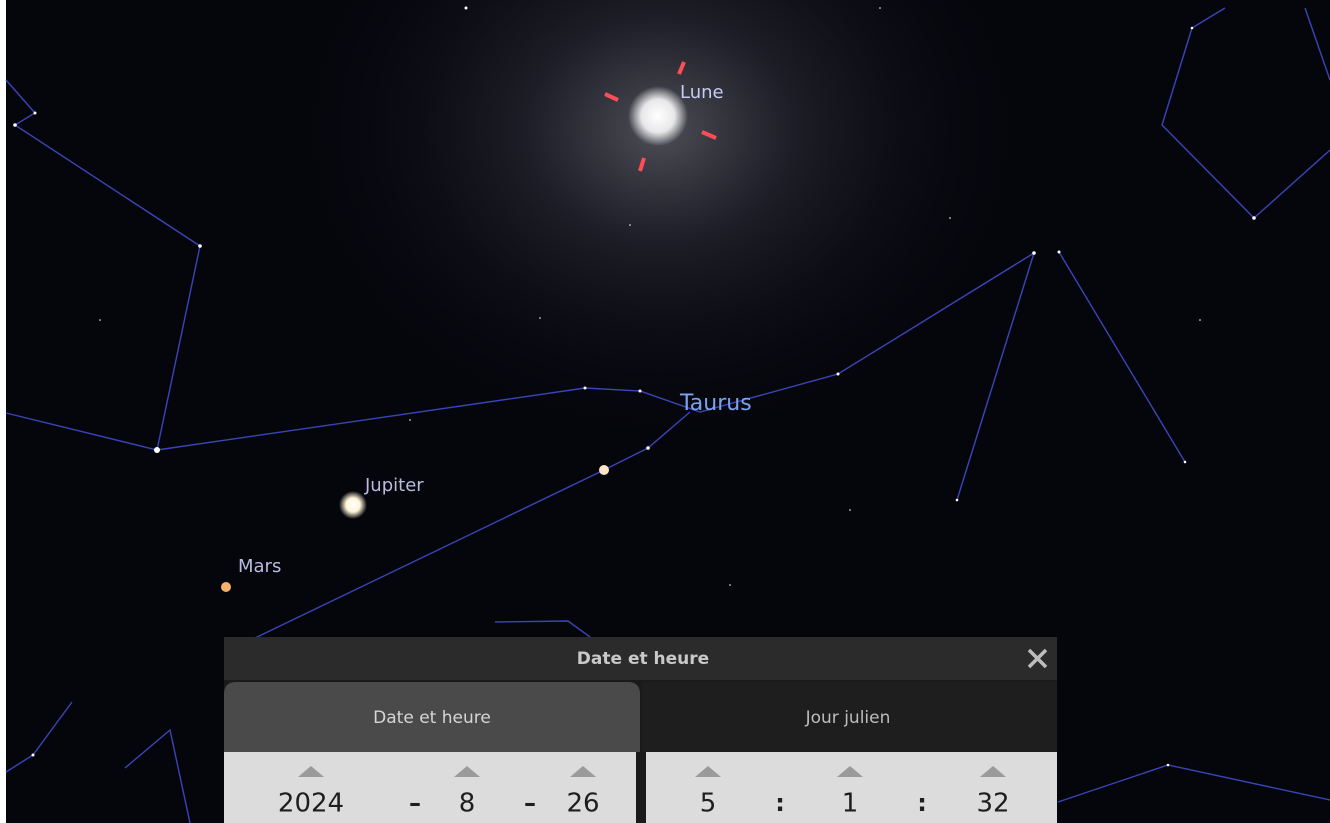 The width and height of the screenshot is (1330, 823). I want to click on window-edge, so click(3, 411).